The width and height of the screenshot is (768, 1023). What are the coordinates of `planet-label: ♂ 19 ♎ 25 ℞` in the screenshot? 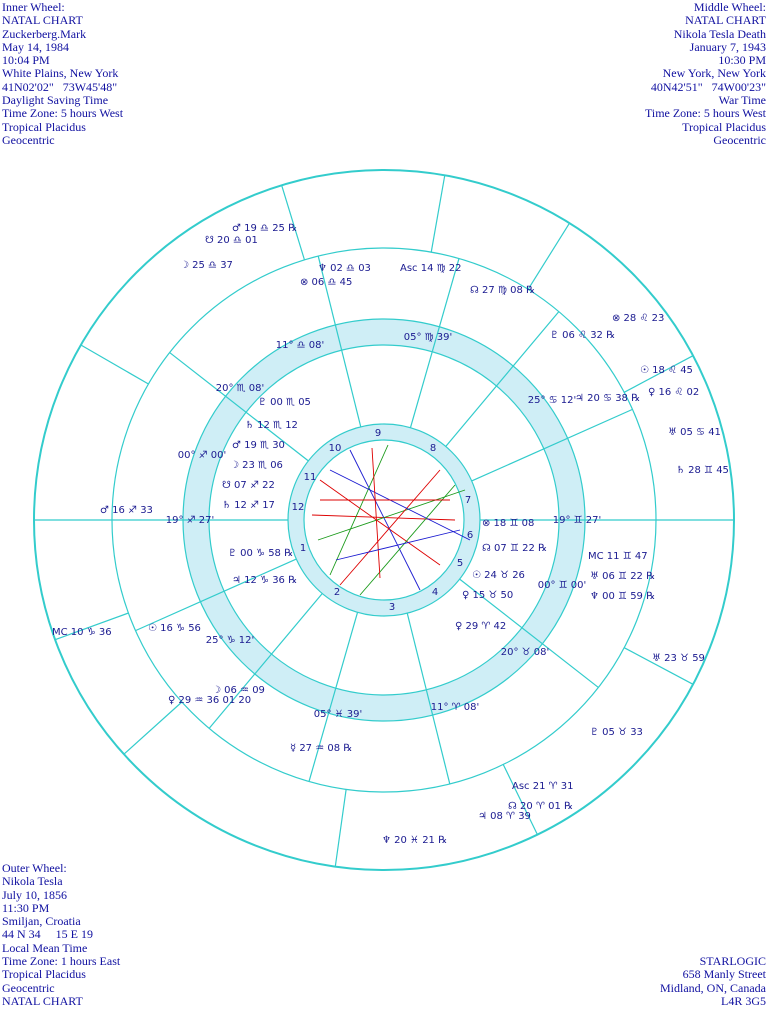 It's located at (264, 228).